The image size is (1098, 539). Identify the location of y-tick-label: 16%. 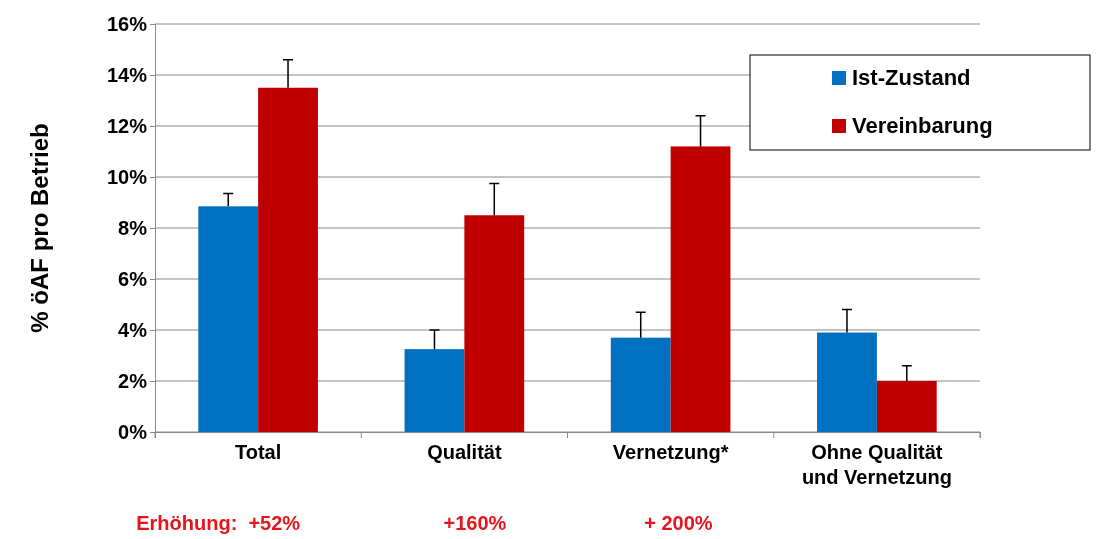
(127, 23).